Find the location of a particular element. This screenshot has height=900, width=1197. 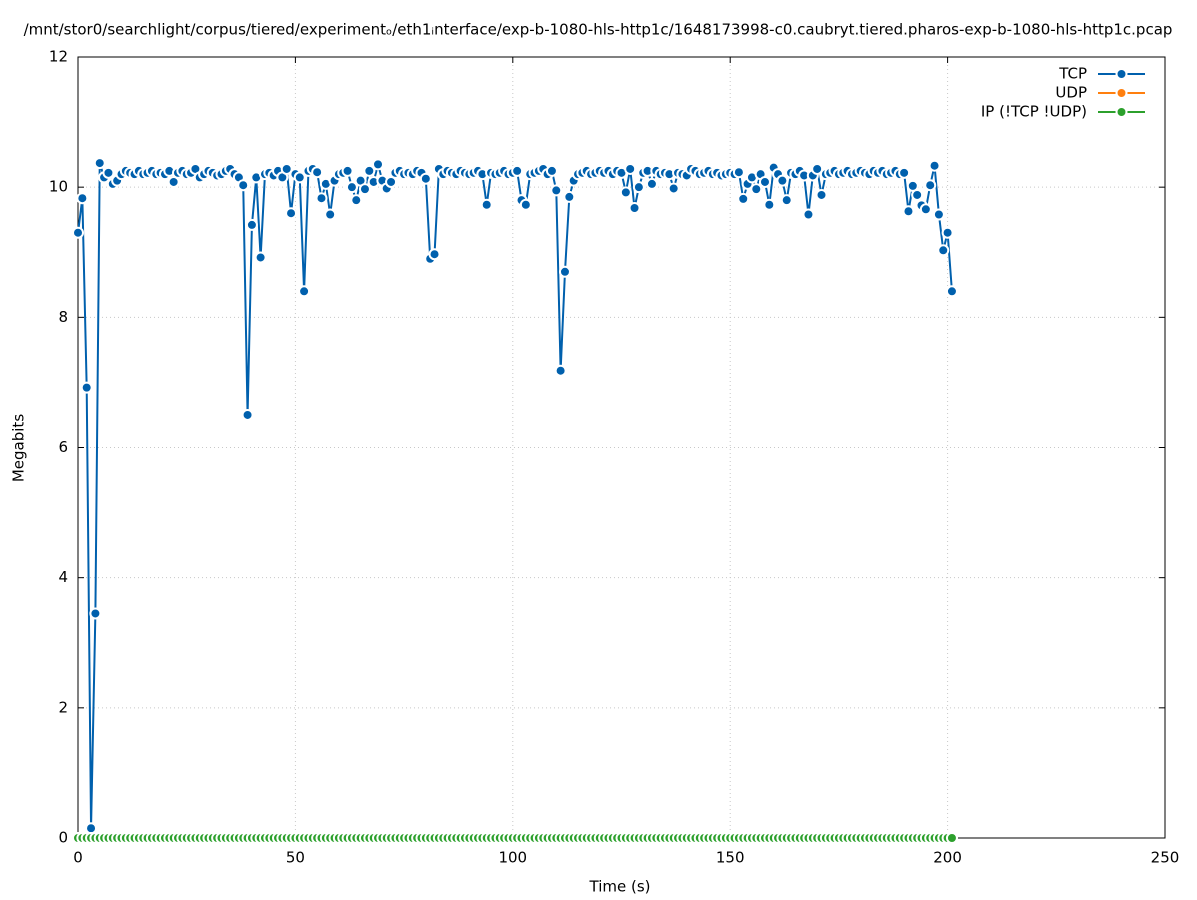

x-tick-label: 150 is located at coordinates (730, 858).